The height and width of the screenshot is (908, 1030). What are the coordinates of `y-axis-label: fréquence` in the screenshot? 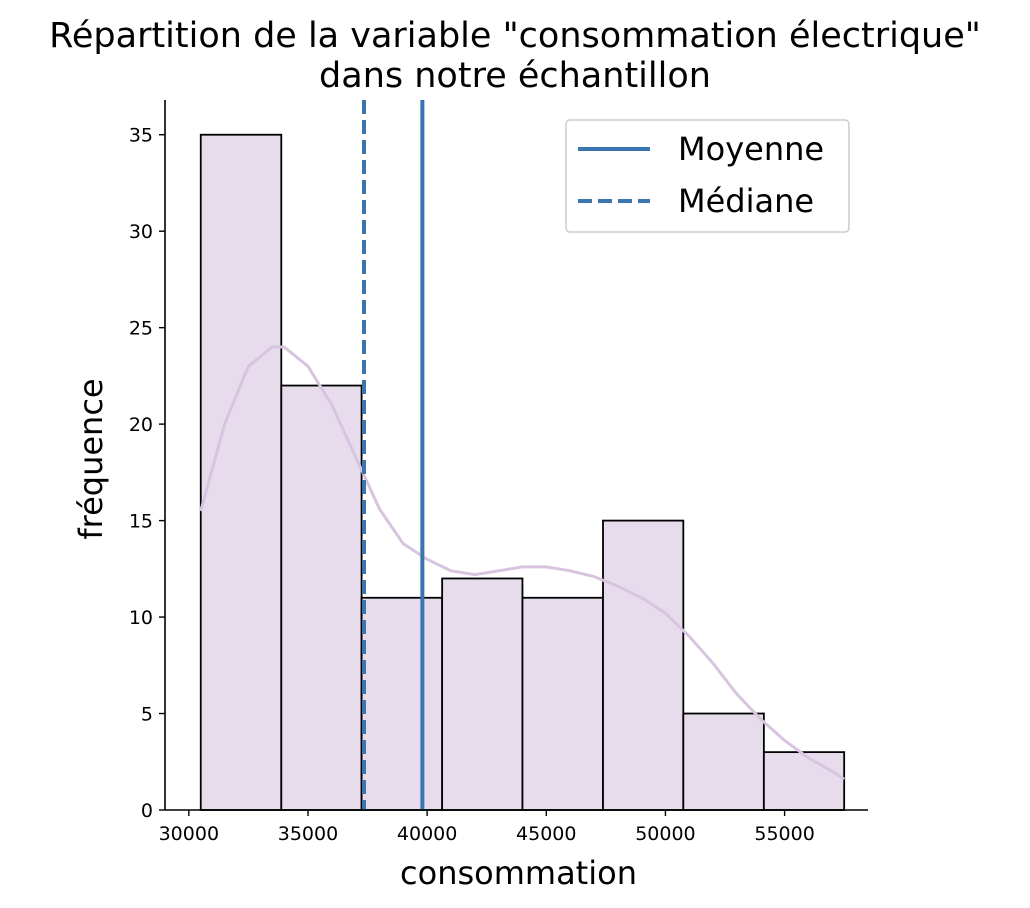 It's located at (91, 458).